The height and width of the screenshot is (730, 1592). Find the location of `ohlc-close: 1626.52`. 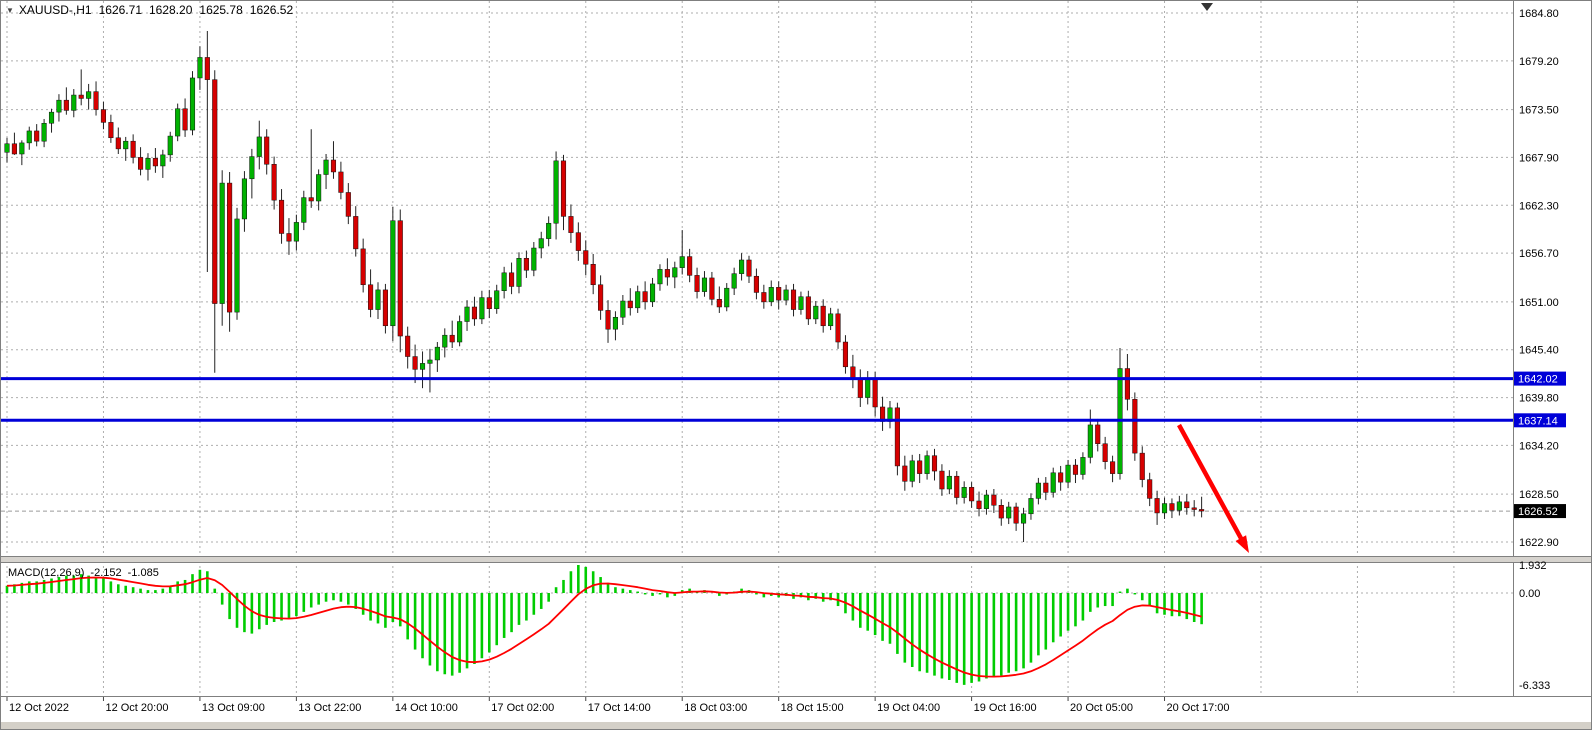

ohlc-close: 1626.52 is located at coordinates (271, 10).